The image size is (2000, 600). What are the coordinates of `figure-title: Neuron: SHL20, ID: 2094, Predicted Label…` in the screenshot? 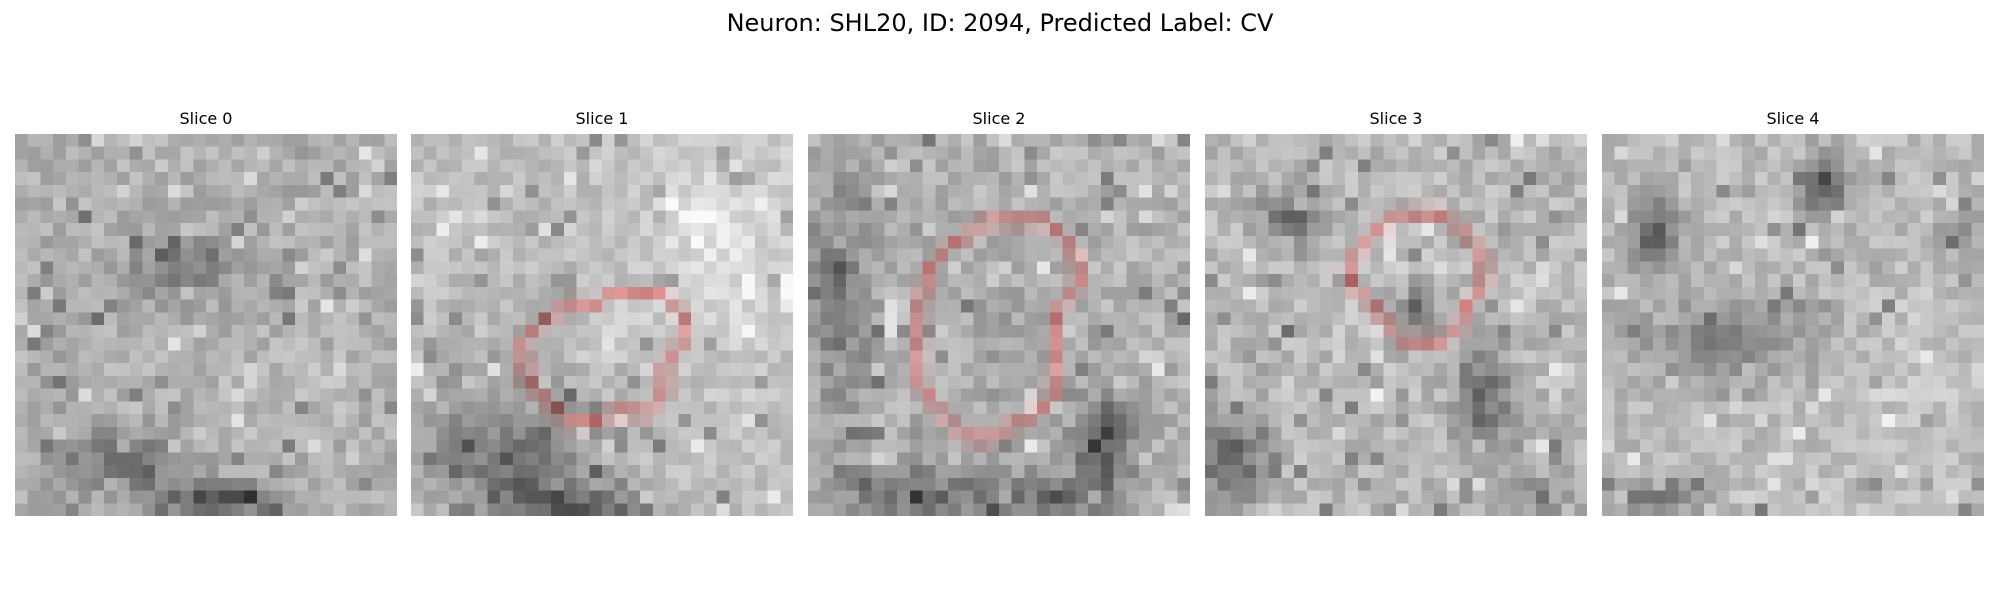 It's located at (1000, 23).